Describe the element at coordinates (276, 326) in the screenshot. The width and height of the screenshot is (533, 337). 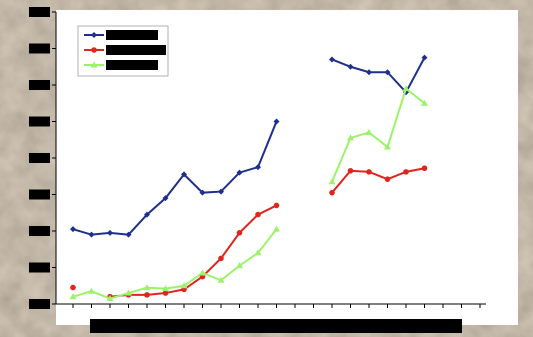
I see `redacted-x-axis-label` at that location.